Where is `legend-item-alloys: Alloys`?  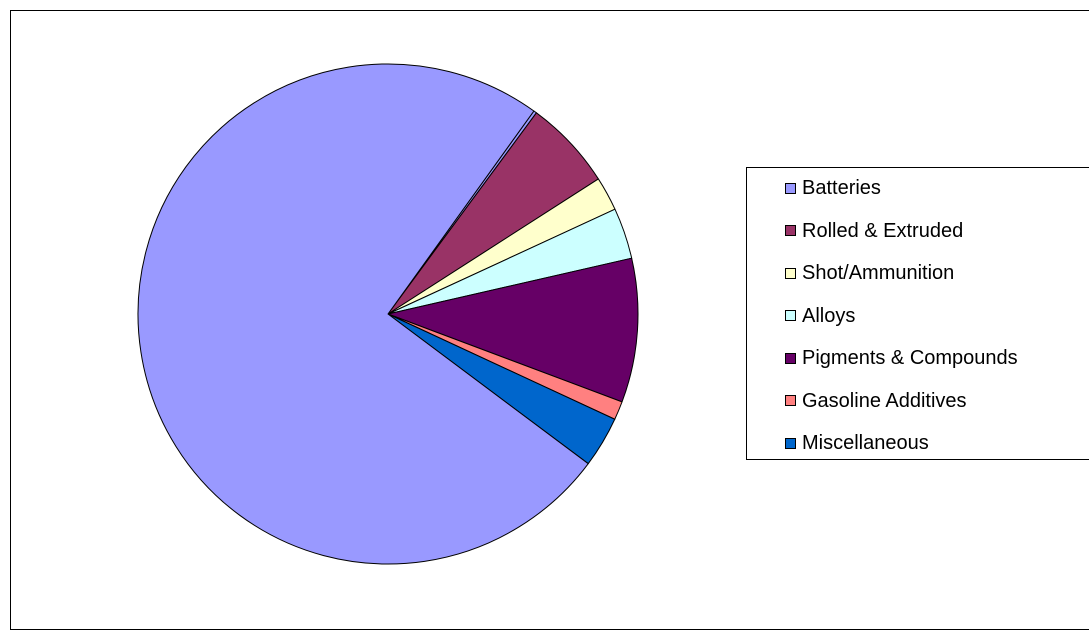 legend-item-alloys: Alloys is located at coordinates (820, 316).